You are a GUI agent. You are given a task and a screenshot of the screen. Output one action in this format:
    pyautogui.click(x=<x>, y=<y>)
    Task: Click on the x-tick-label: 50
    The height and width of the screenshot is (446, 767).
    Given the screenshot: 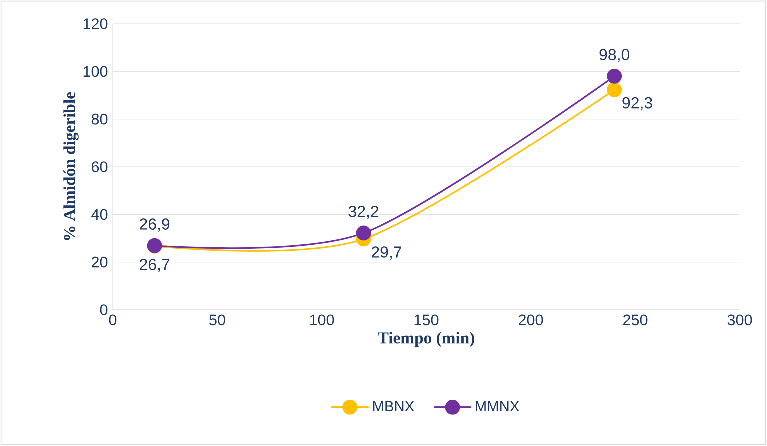 What is the action you would take?
    pyautogui.click(x=218, y=320)
    